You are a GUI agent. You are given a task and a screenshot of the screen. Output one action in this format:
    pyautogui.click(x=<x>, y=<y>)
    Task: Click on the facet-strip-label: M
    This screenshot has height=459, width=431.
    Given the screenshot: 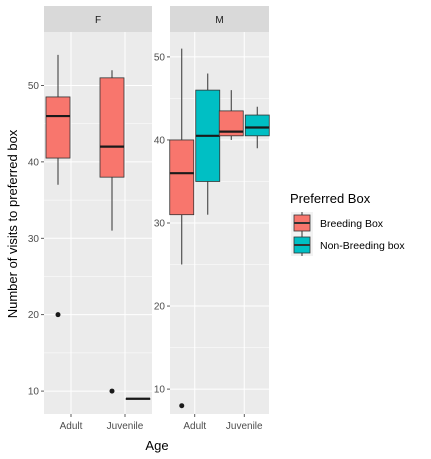 What is the action you would take?
    pyautogui.click(x=219, y=20)
    